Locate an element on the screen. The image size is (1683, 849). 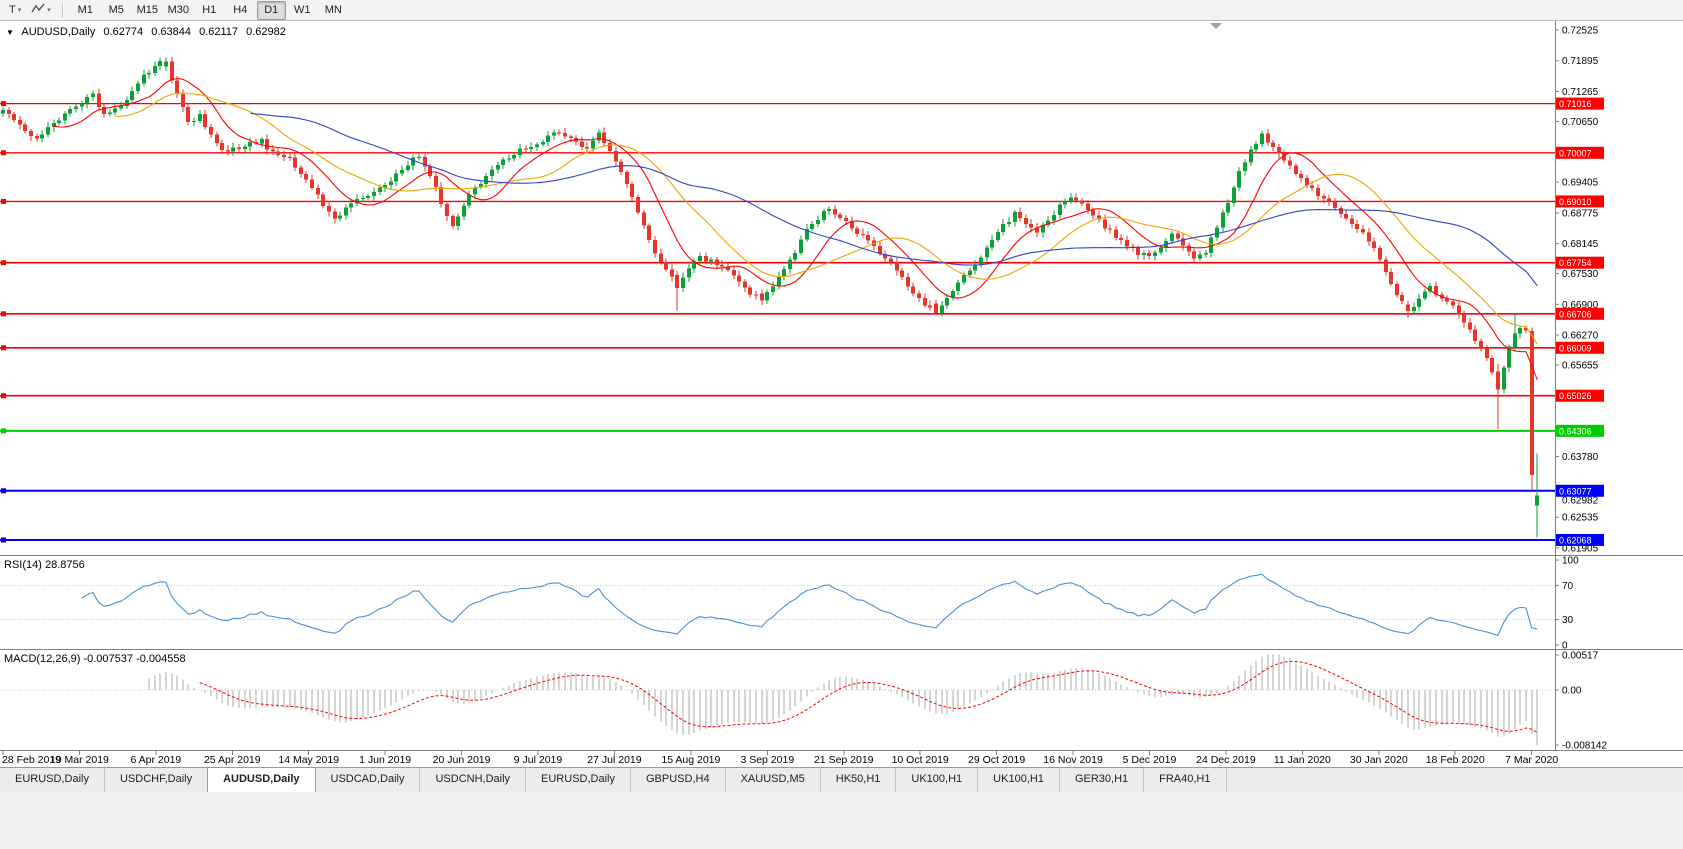
one-click-trading-arrow-icon: ▼ is located at coordinates (10, 32).